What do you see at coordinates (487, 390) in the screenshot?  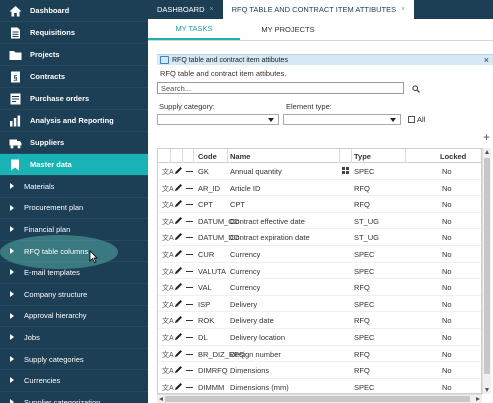 I see `scroll-down-icon` at bounding box center [487, 390].